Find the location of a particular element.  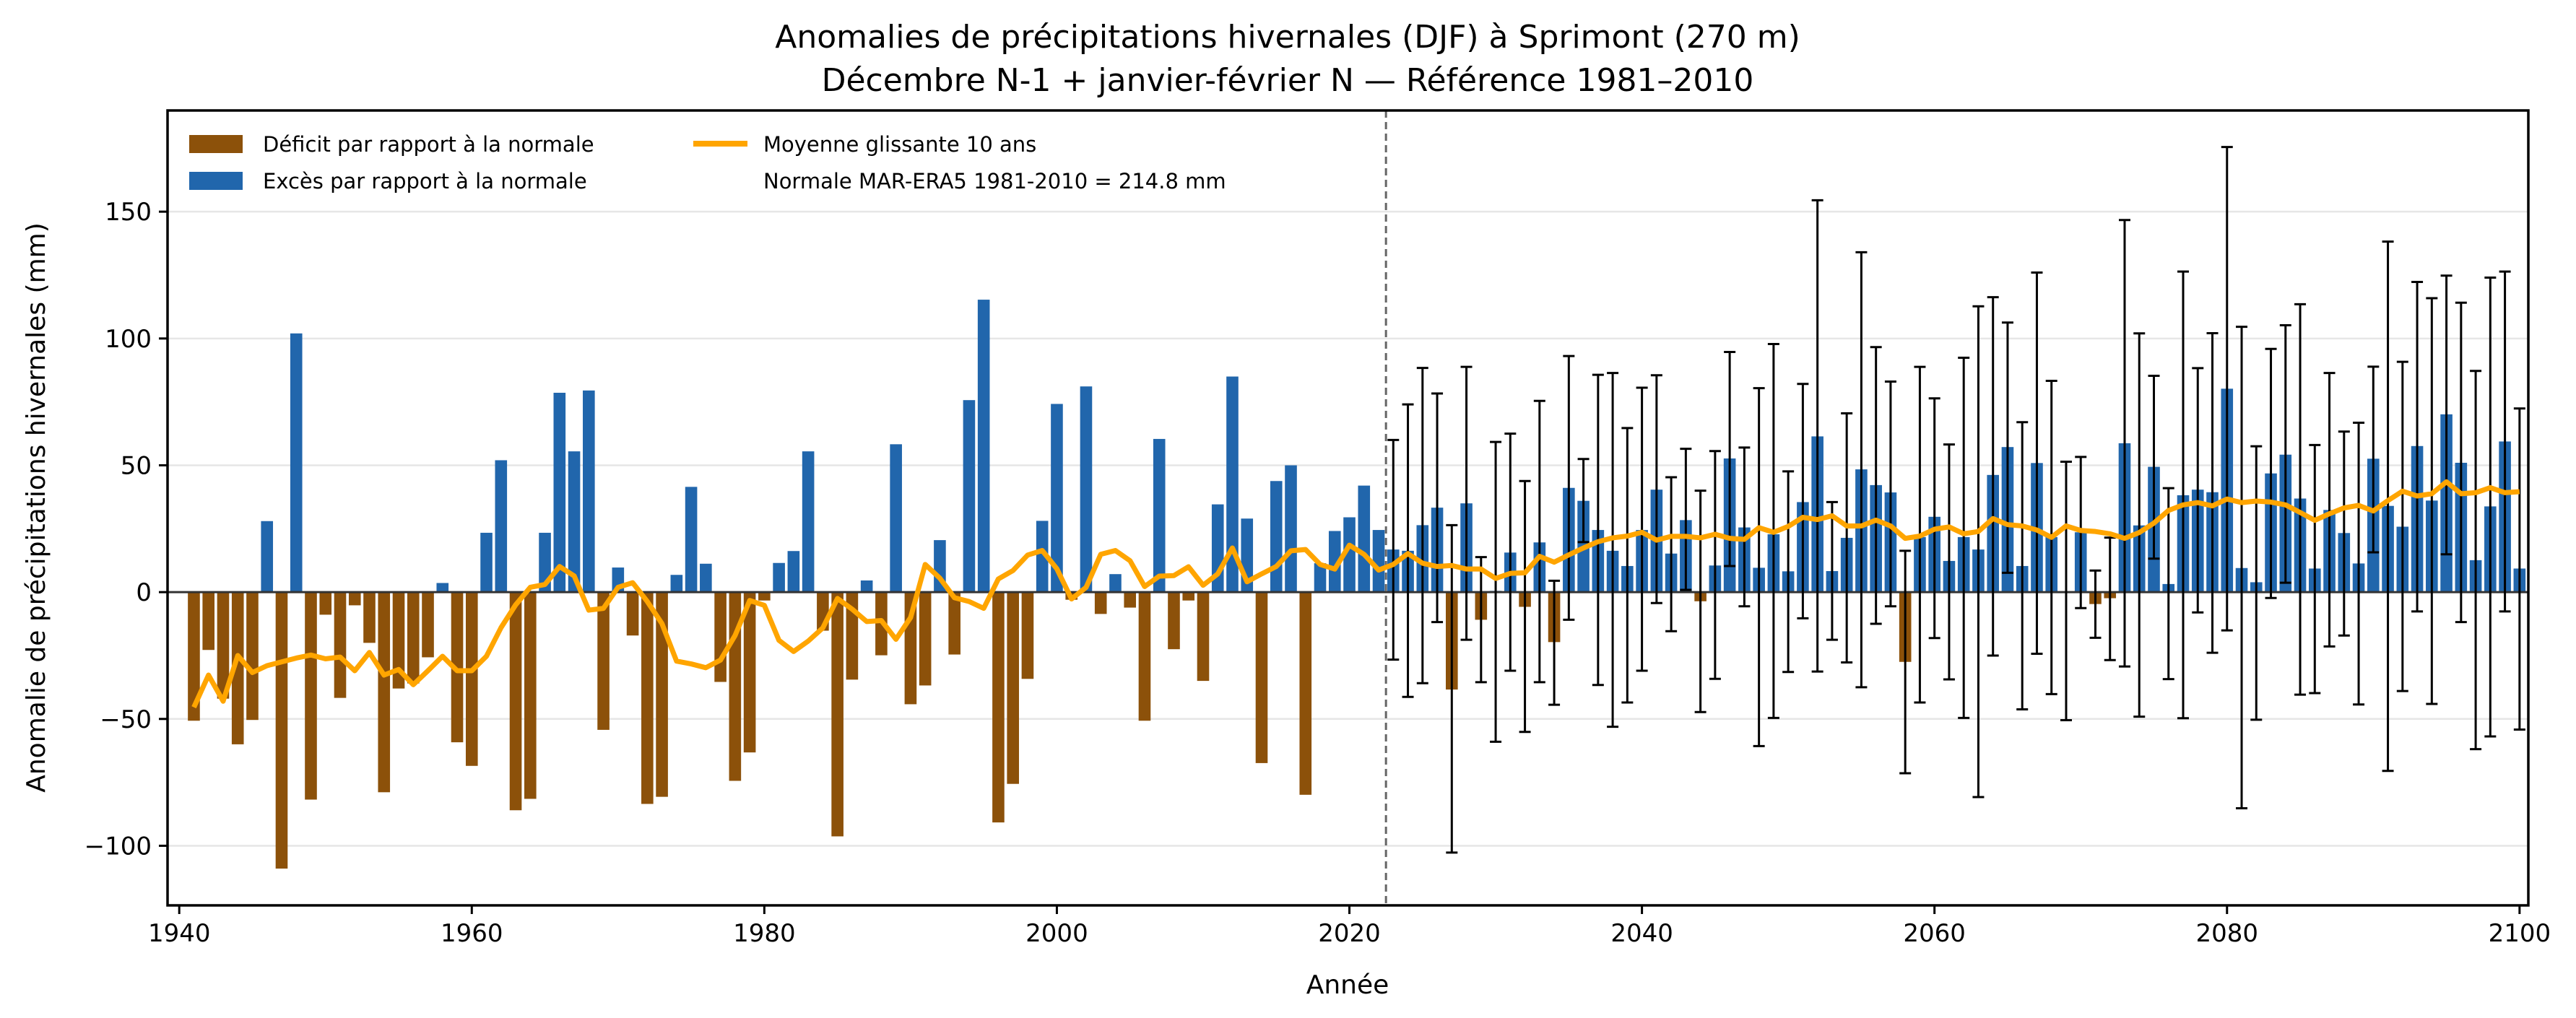

y-tick-label: 0 is located at coordinates (144, 592).